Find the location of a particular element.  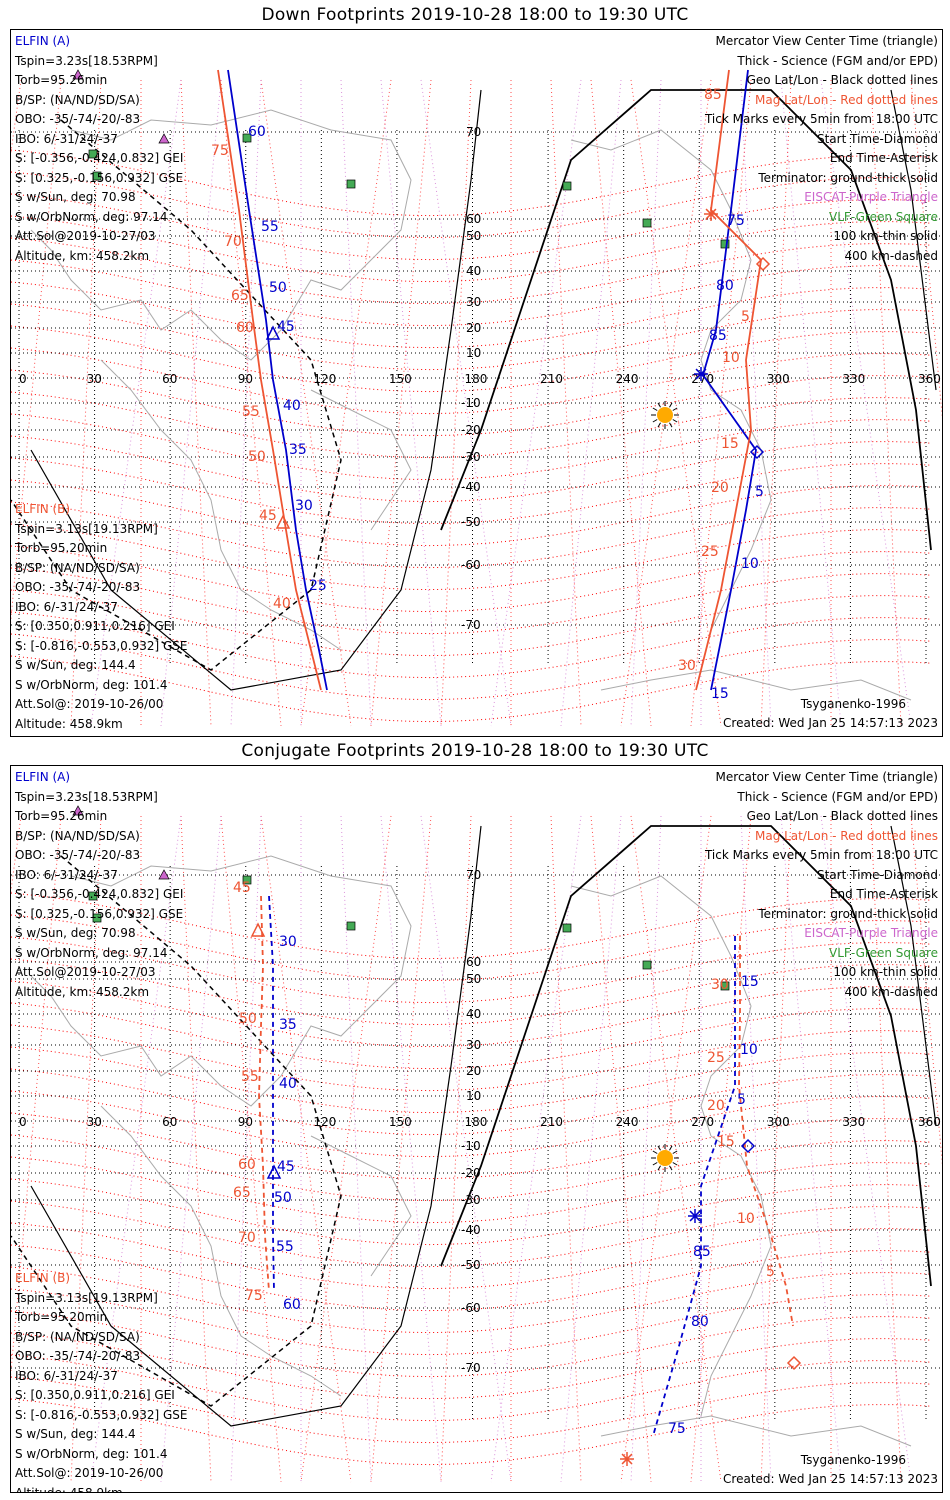

lon-tick-label: 270 is located at coordinates (702, 1122).